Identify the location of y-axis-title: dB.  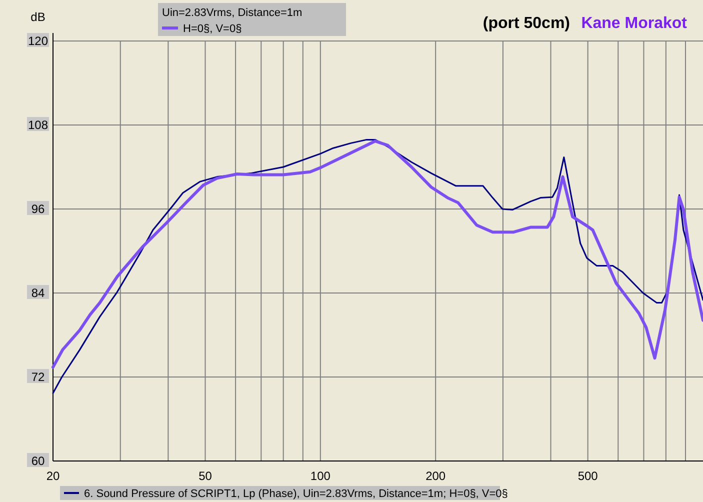
(38, 17).